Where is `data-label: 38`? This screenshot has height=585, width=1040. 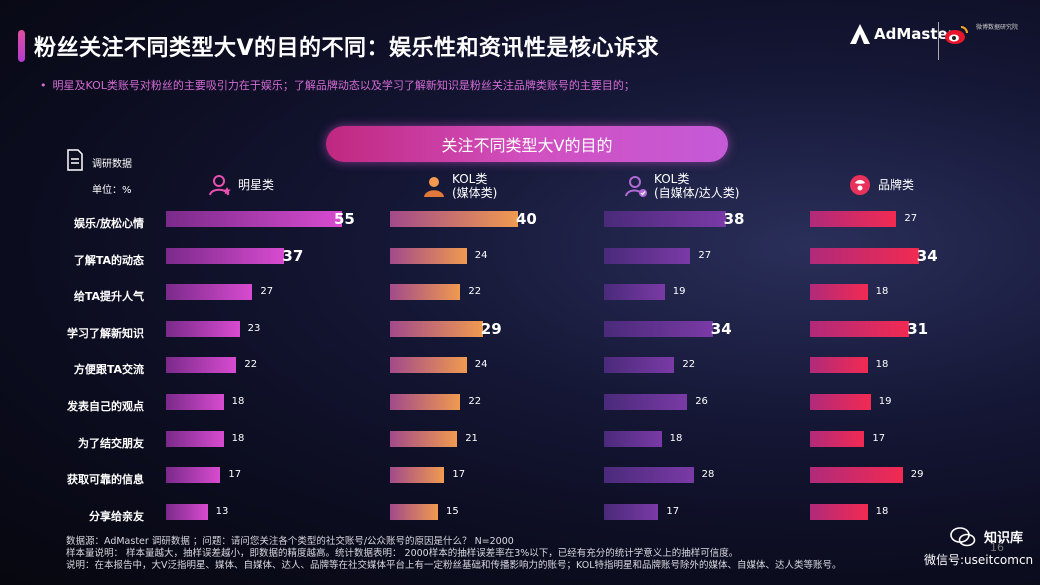 data-label: 38 is located at coordinates (734, 219).